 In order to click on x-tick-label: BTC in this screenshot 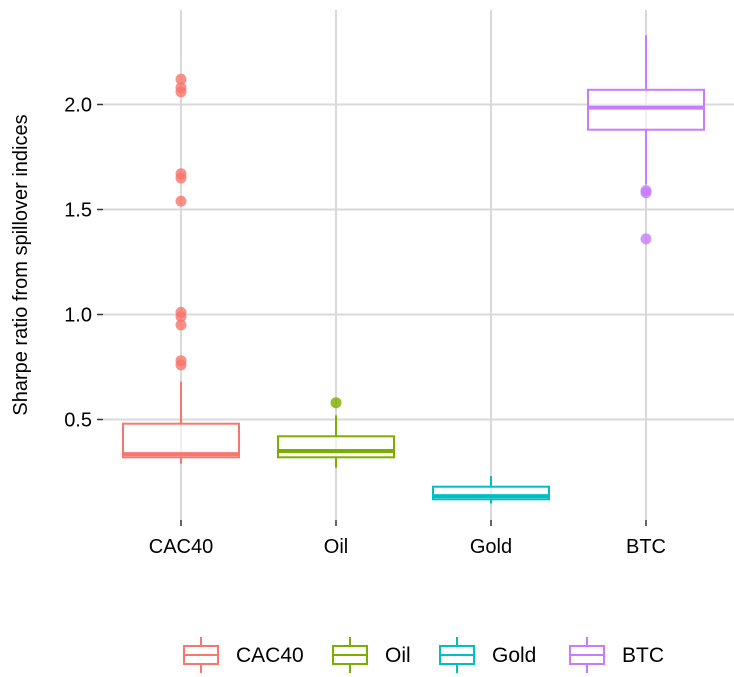, I will do `click(646, 547)`.